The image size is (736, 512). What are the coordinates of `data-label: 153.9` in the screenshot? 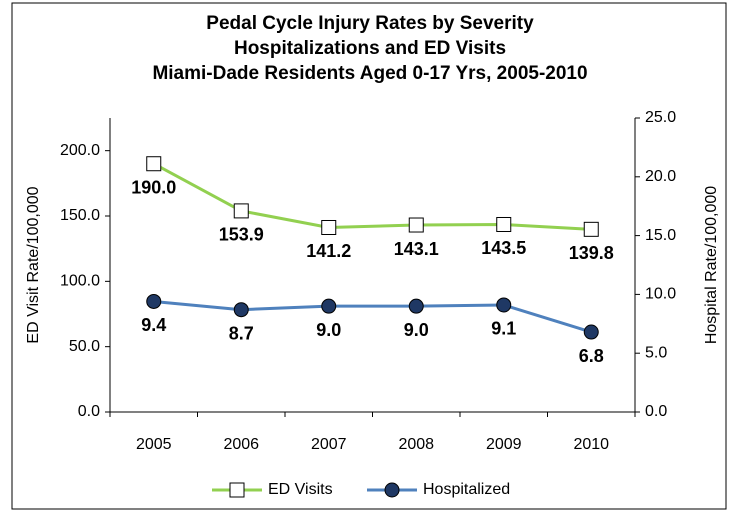 It's located at (241, 235).